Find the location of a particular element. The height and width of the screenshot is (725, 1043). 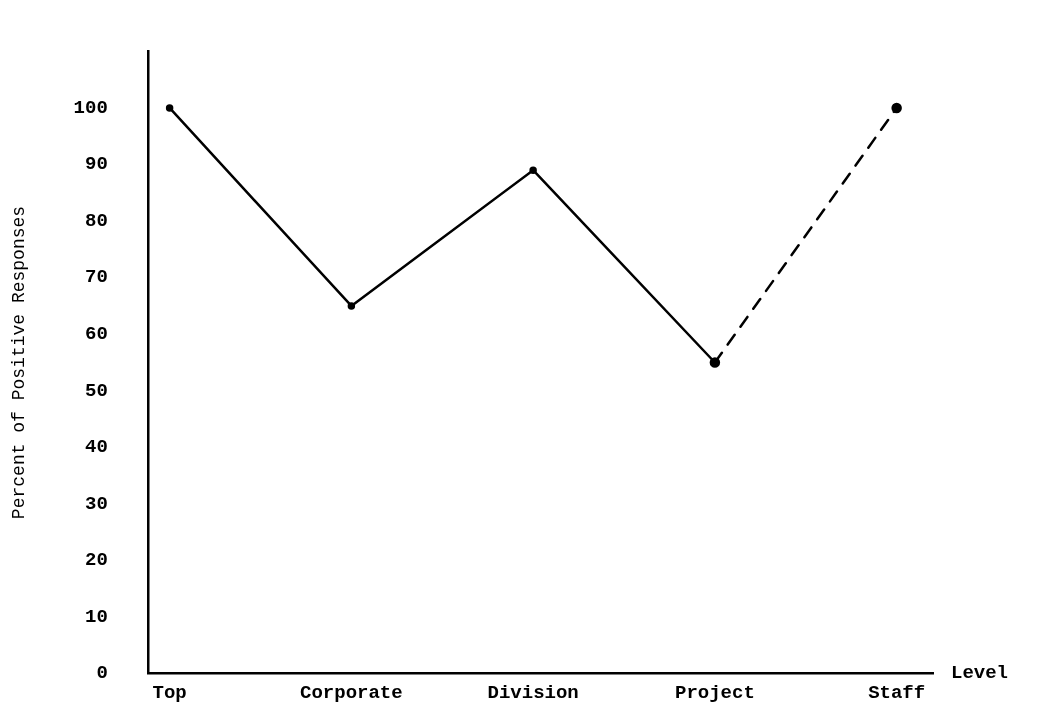

x-tick-label: Project is located at coordinates (714, 692).